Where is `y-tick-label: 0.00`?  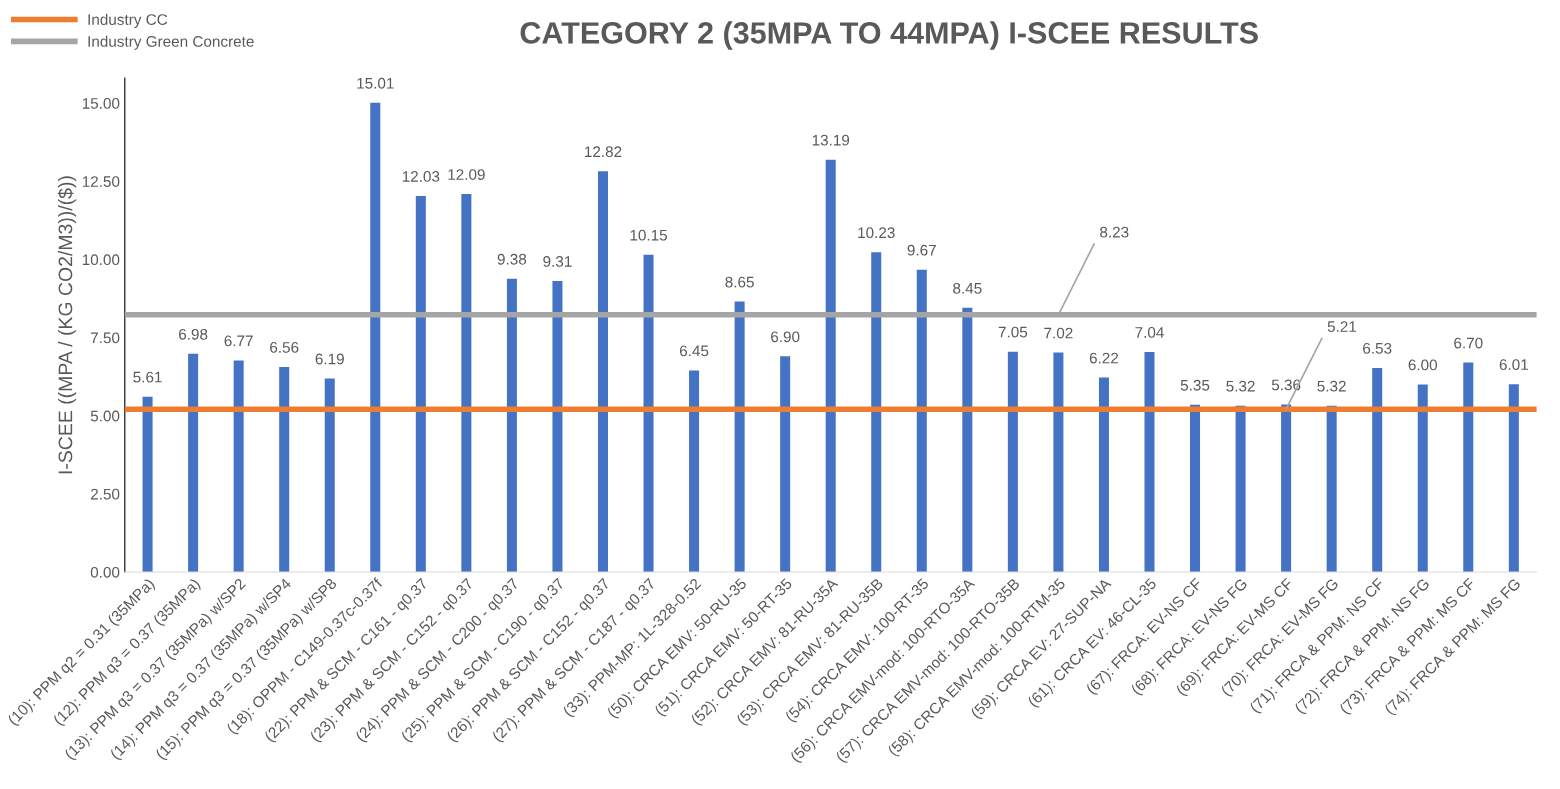 y-tick-label: 0.00 is located at coordinates (105, 572).